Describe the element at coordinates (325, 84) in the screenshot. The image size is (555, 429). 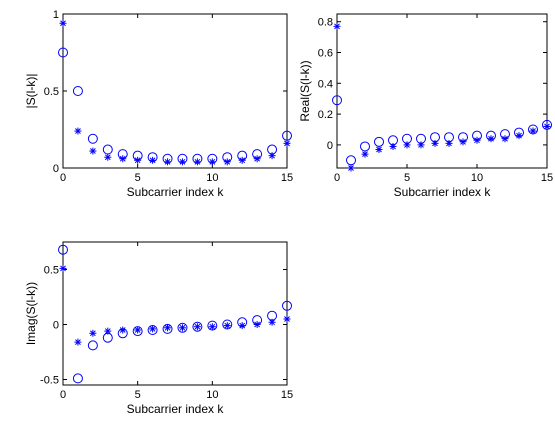
I see `y-tick-label: 0.4` at that location.